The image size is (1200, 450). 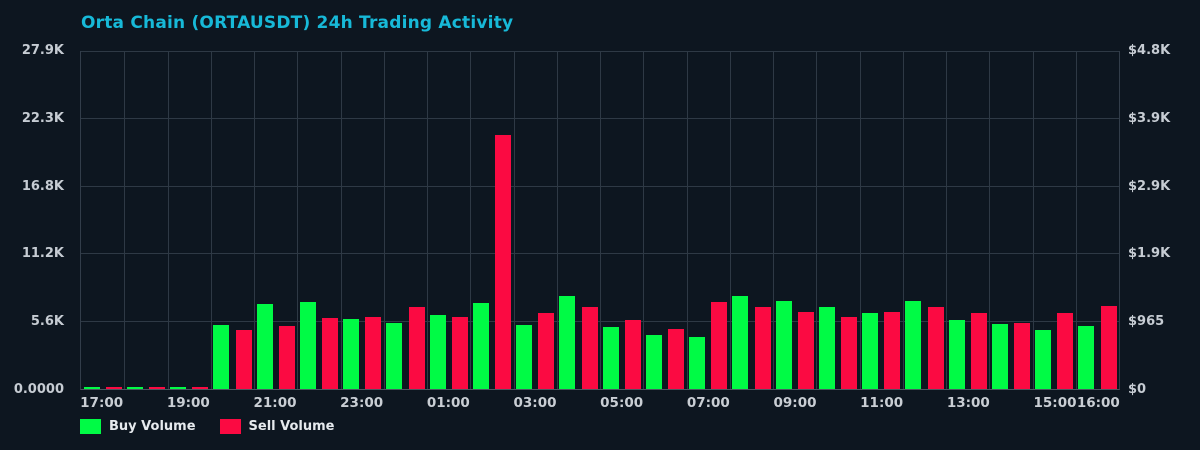 I want to click on legend-item-sell: Sell Volume, so click(x=277, y=426).